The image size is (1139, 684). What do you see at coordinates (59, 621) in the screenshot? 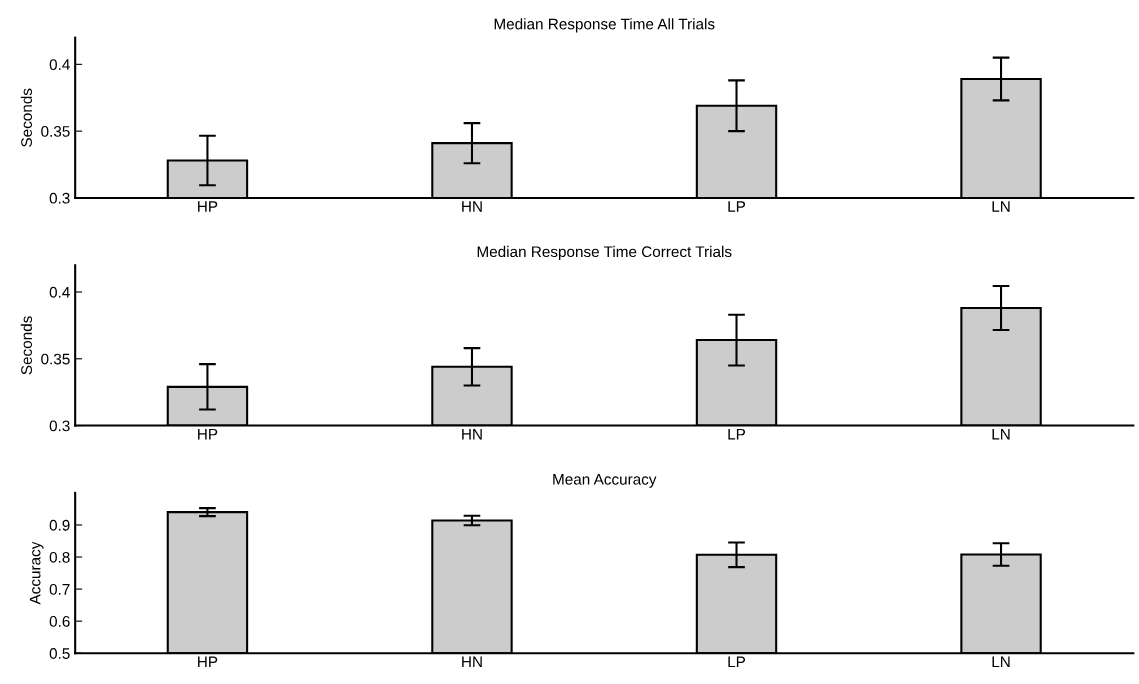
I see `y-tick-label: 0.6` at bounding box center [59, 621].